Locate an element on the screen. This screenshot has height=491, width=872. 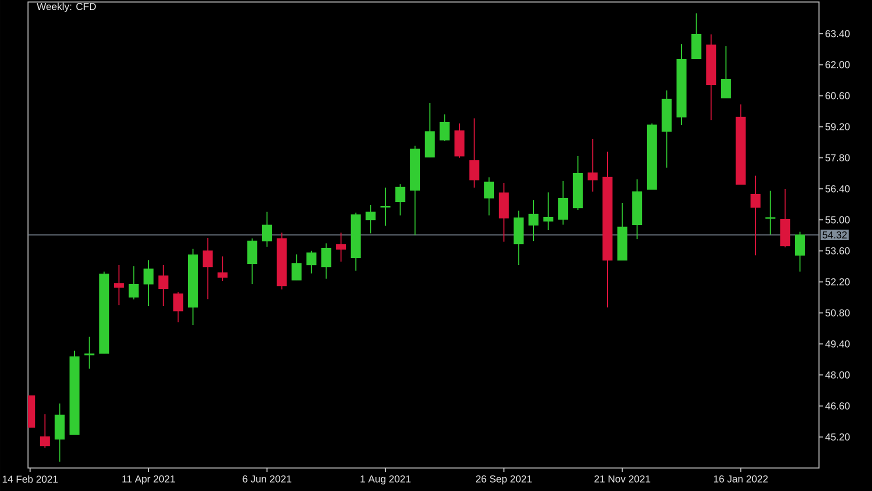
y-tick-label: 49.40 is located at coordinates (837, 344).